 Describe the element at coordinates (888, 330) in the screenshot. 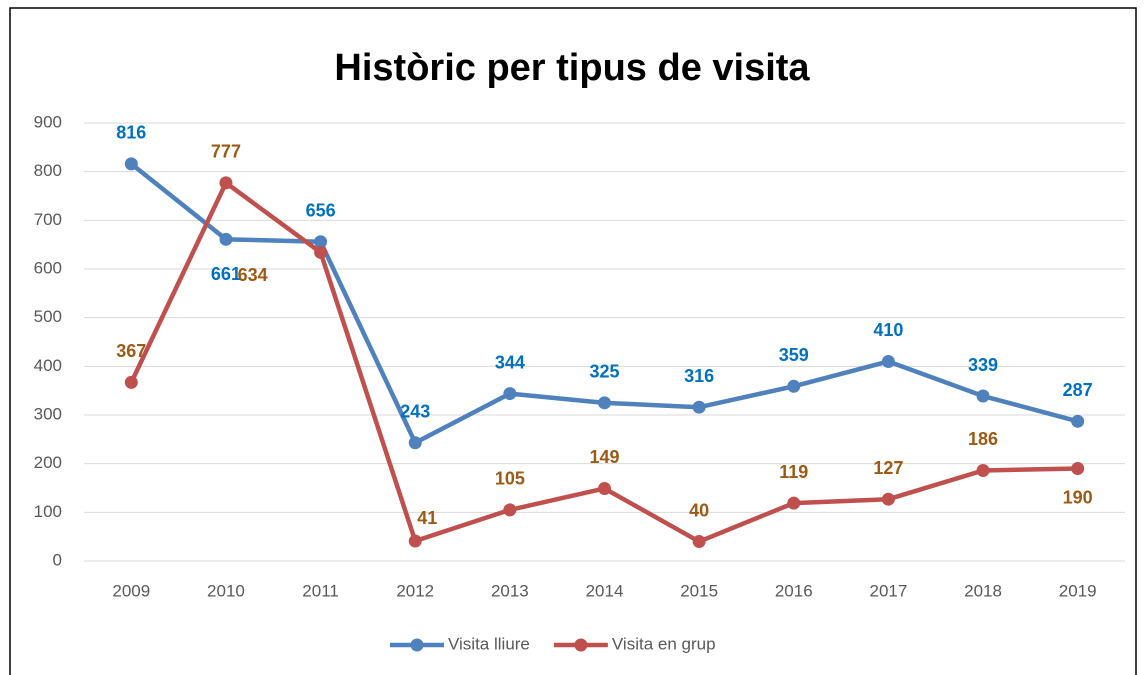

I see `data-label: 410` at that location.